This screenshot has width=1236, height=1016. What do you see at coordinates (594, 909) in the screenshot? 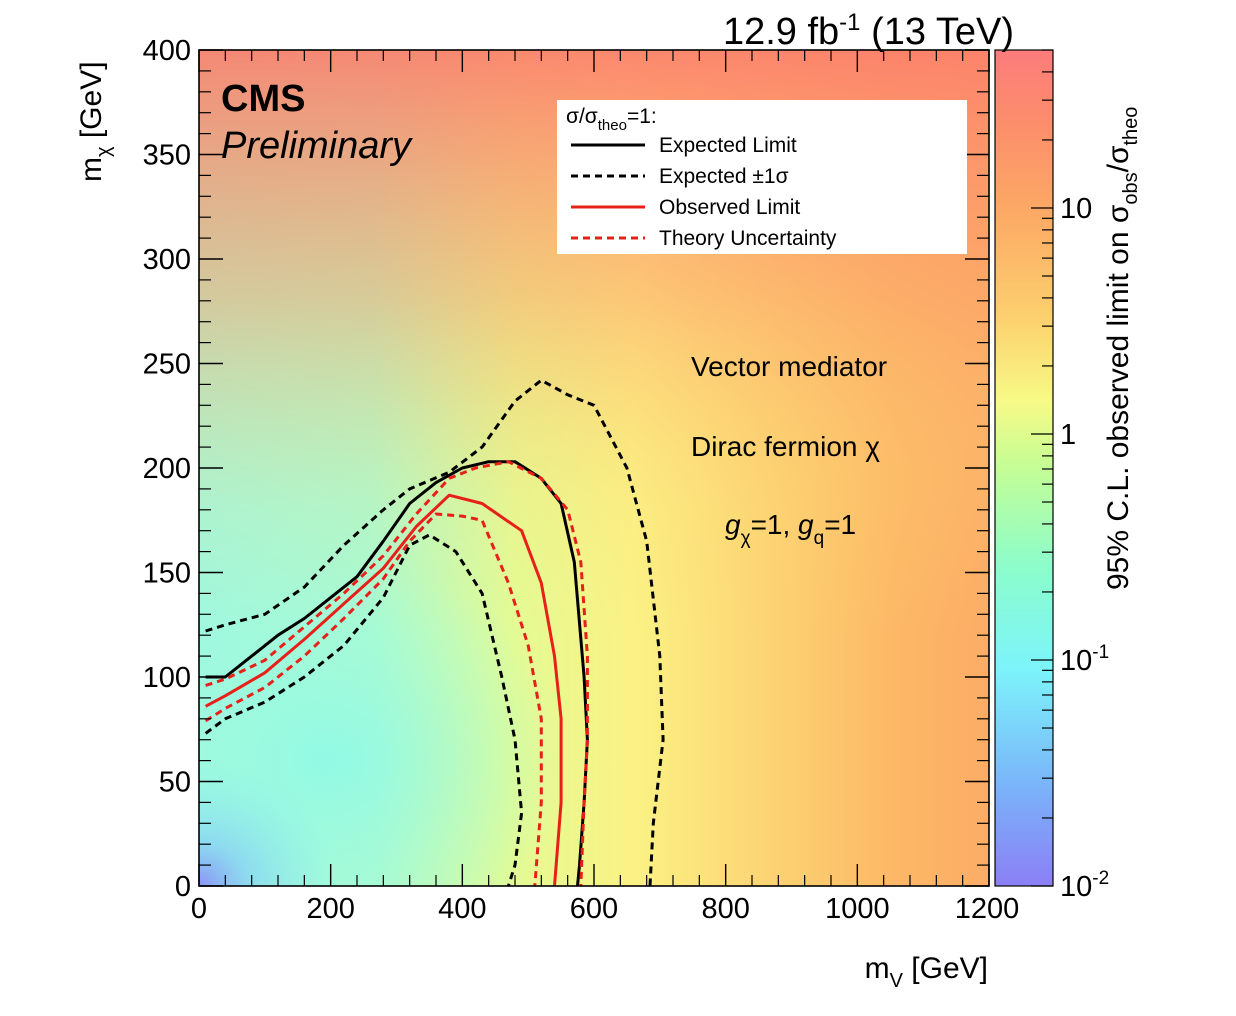
I see `x-tick-label: 600` at bounding box center [594, 909].